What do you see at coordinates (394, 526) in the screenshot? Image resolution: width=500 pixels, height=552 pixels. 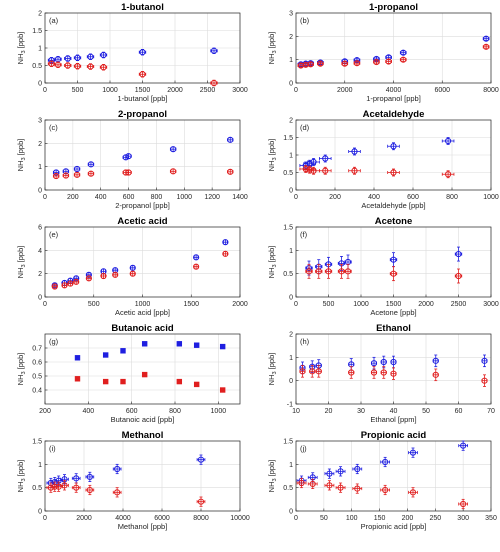 I see `x-axis-label: Propionic acid [ppb]` at bounding box center [394, 526].